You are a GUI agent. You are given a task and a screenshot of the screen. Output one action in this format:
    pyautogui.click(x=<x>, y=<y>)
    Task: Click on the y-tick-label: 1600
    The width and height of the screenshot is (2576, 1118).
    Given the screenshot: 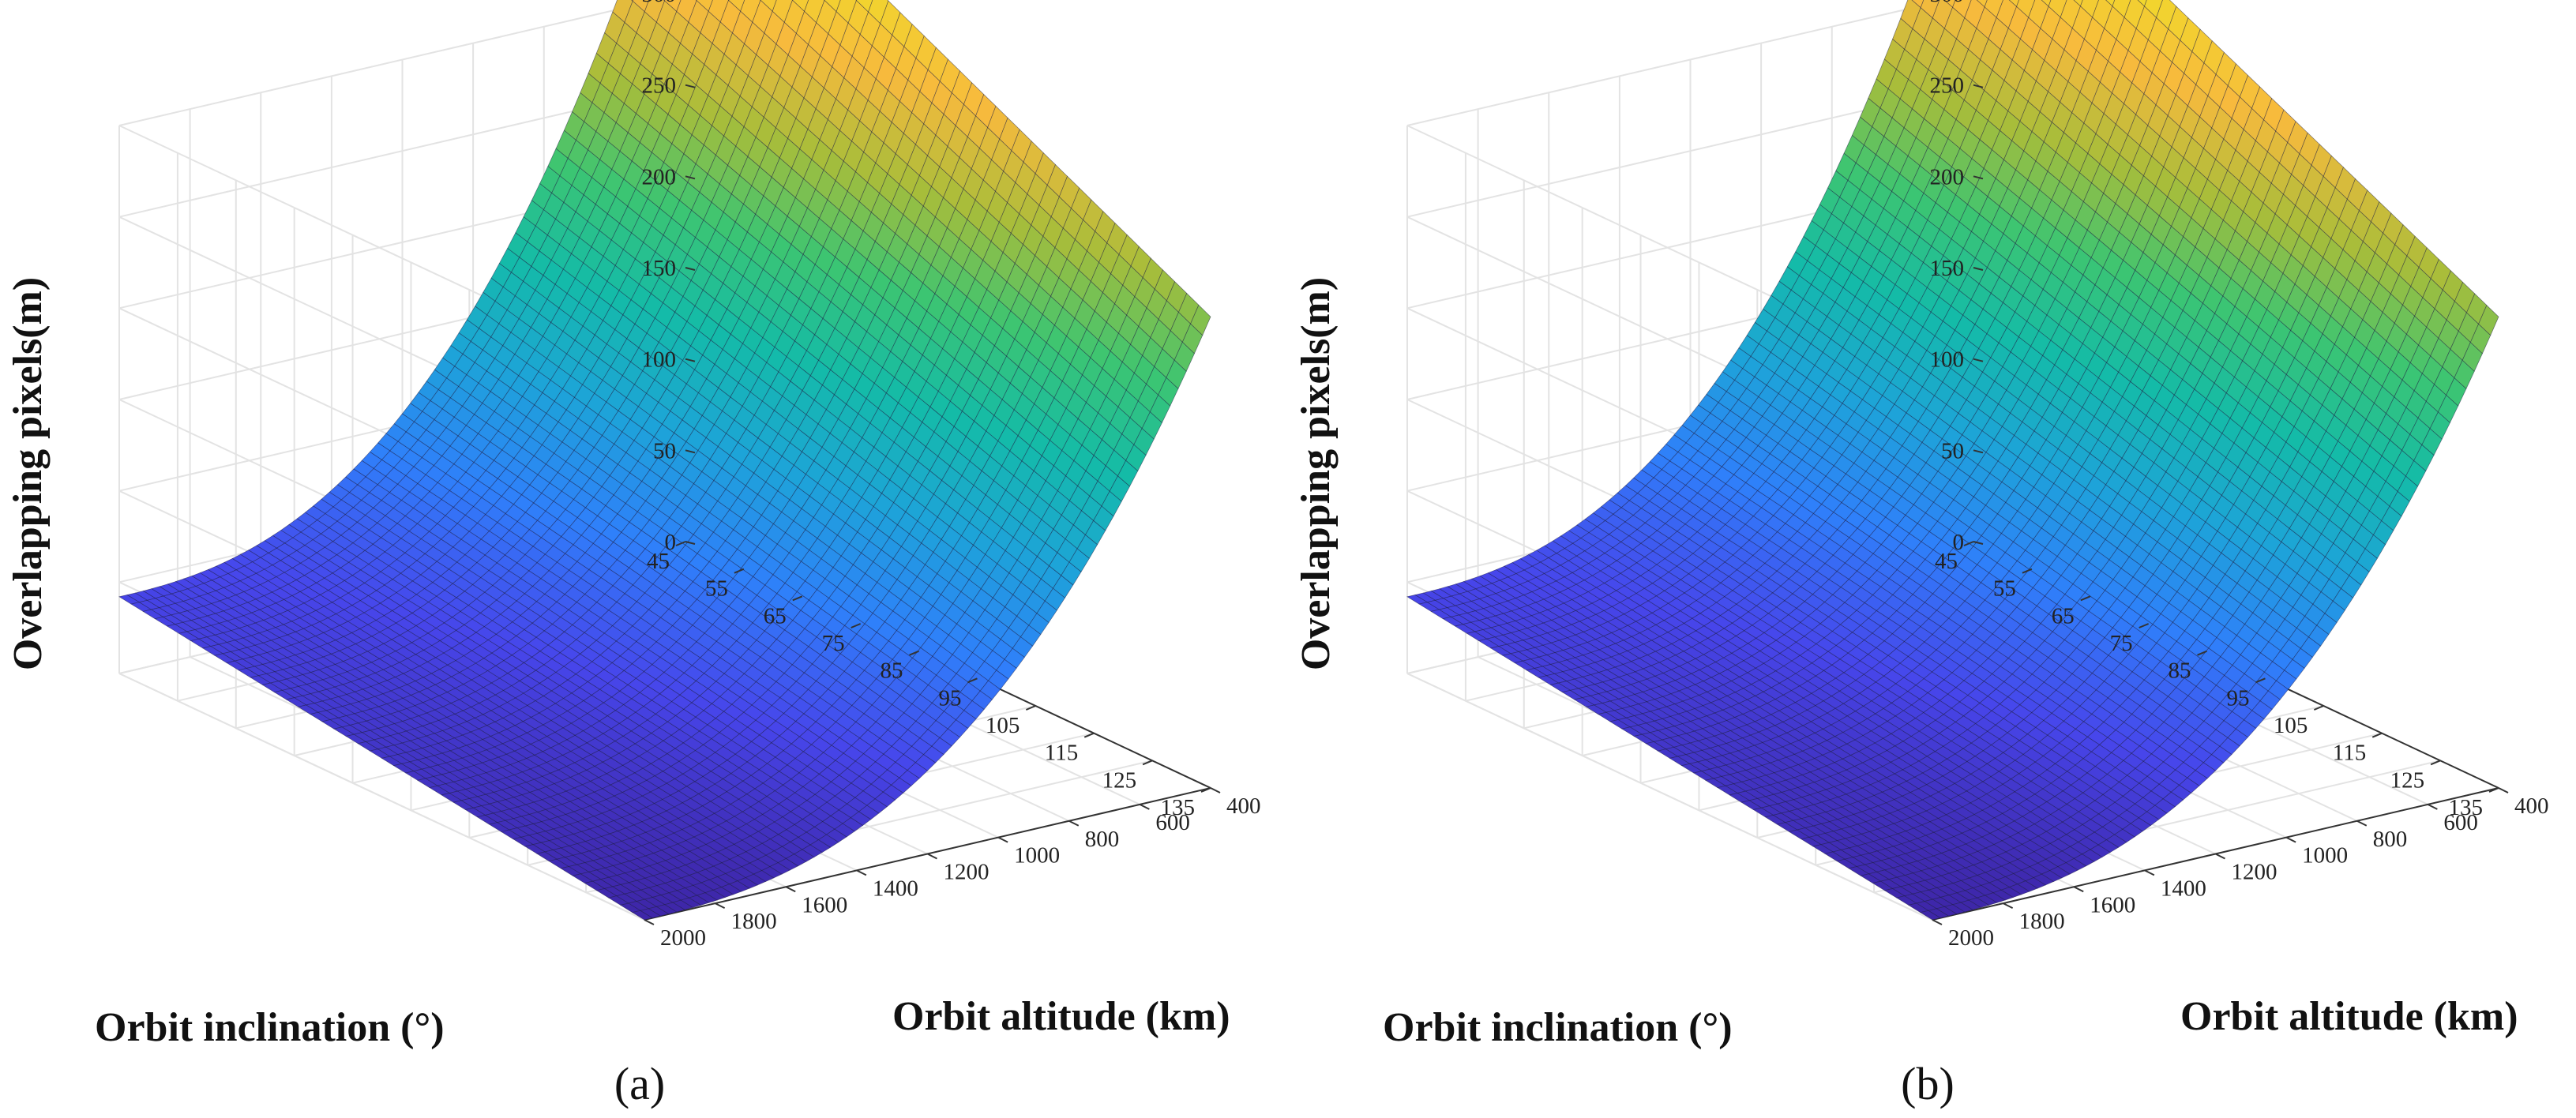 What is the action you would take?
    pyautogui.click(x=824, y=905)
    